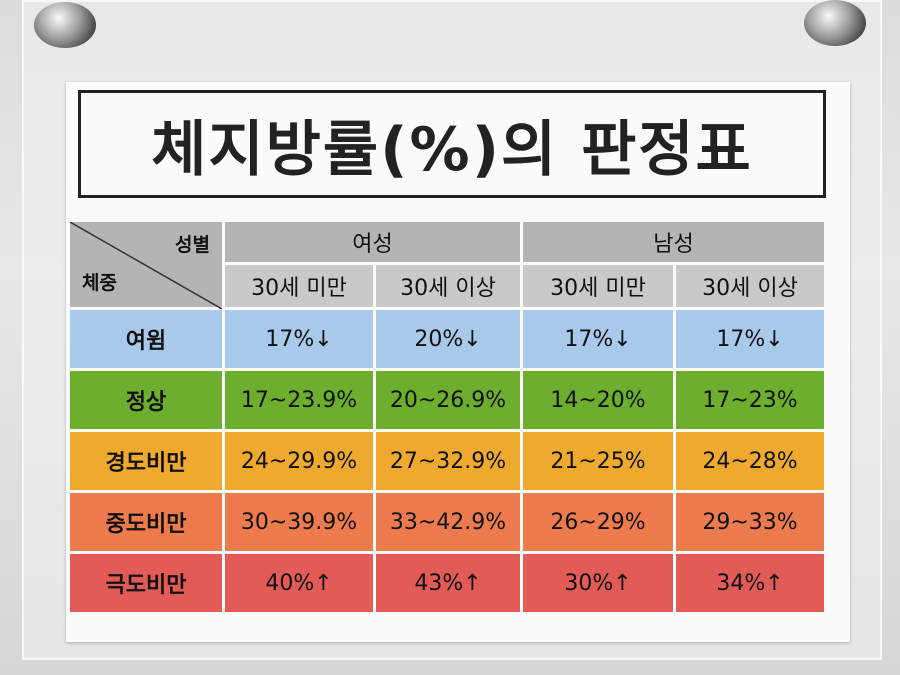 Image resolution: width=900 pixels, height=675 pixels. I want to click on row-header: 극도비만, so click(146, 583).